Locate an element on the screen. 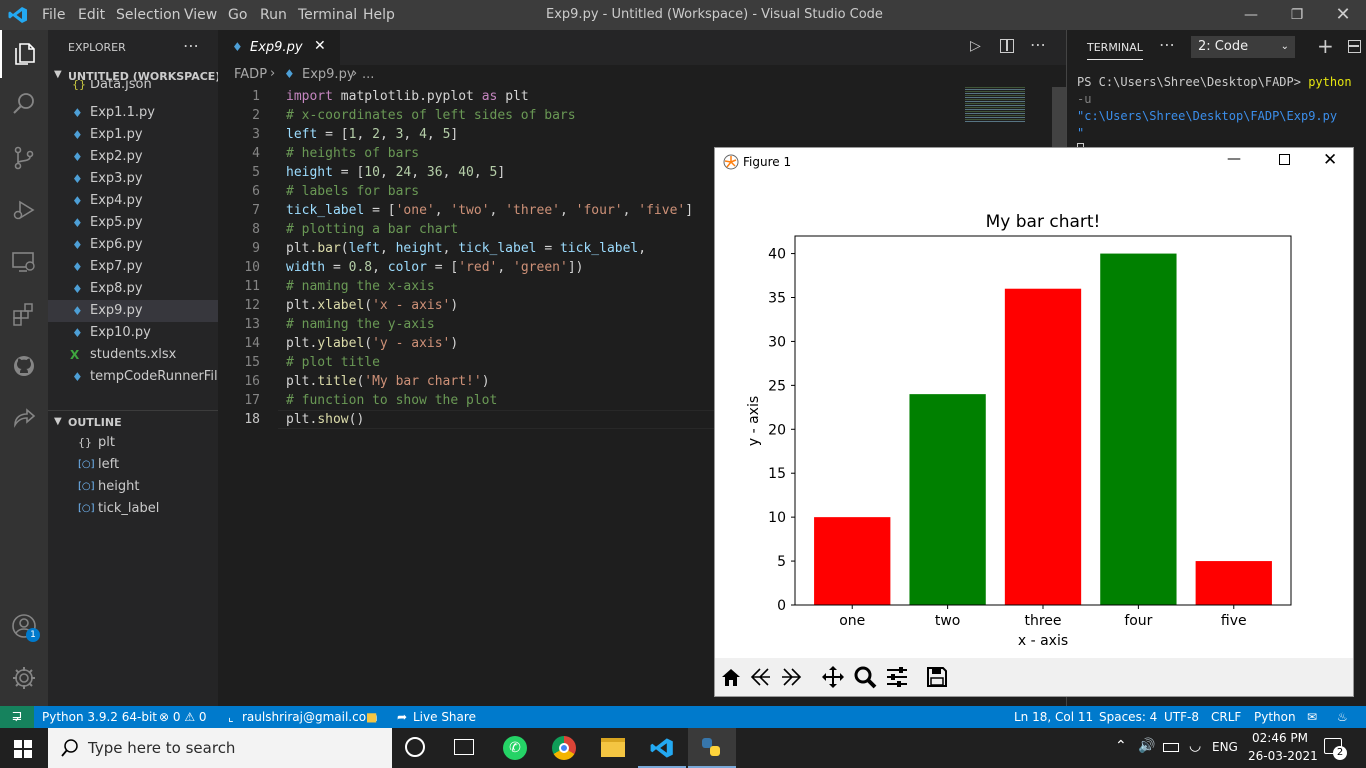 The image size is (1366, 768). taskbar-search-box: Type here to search is located at coordinates (220, 748).